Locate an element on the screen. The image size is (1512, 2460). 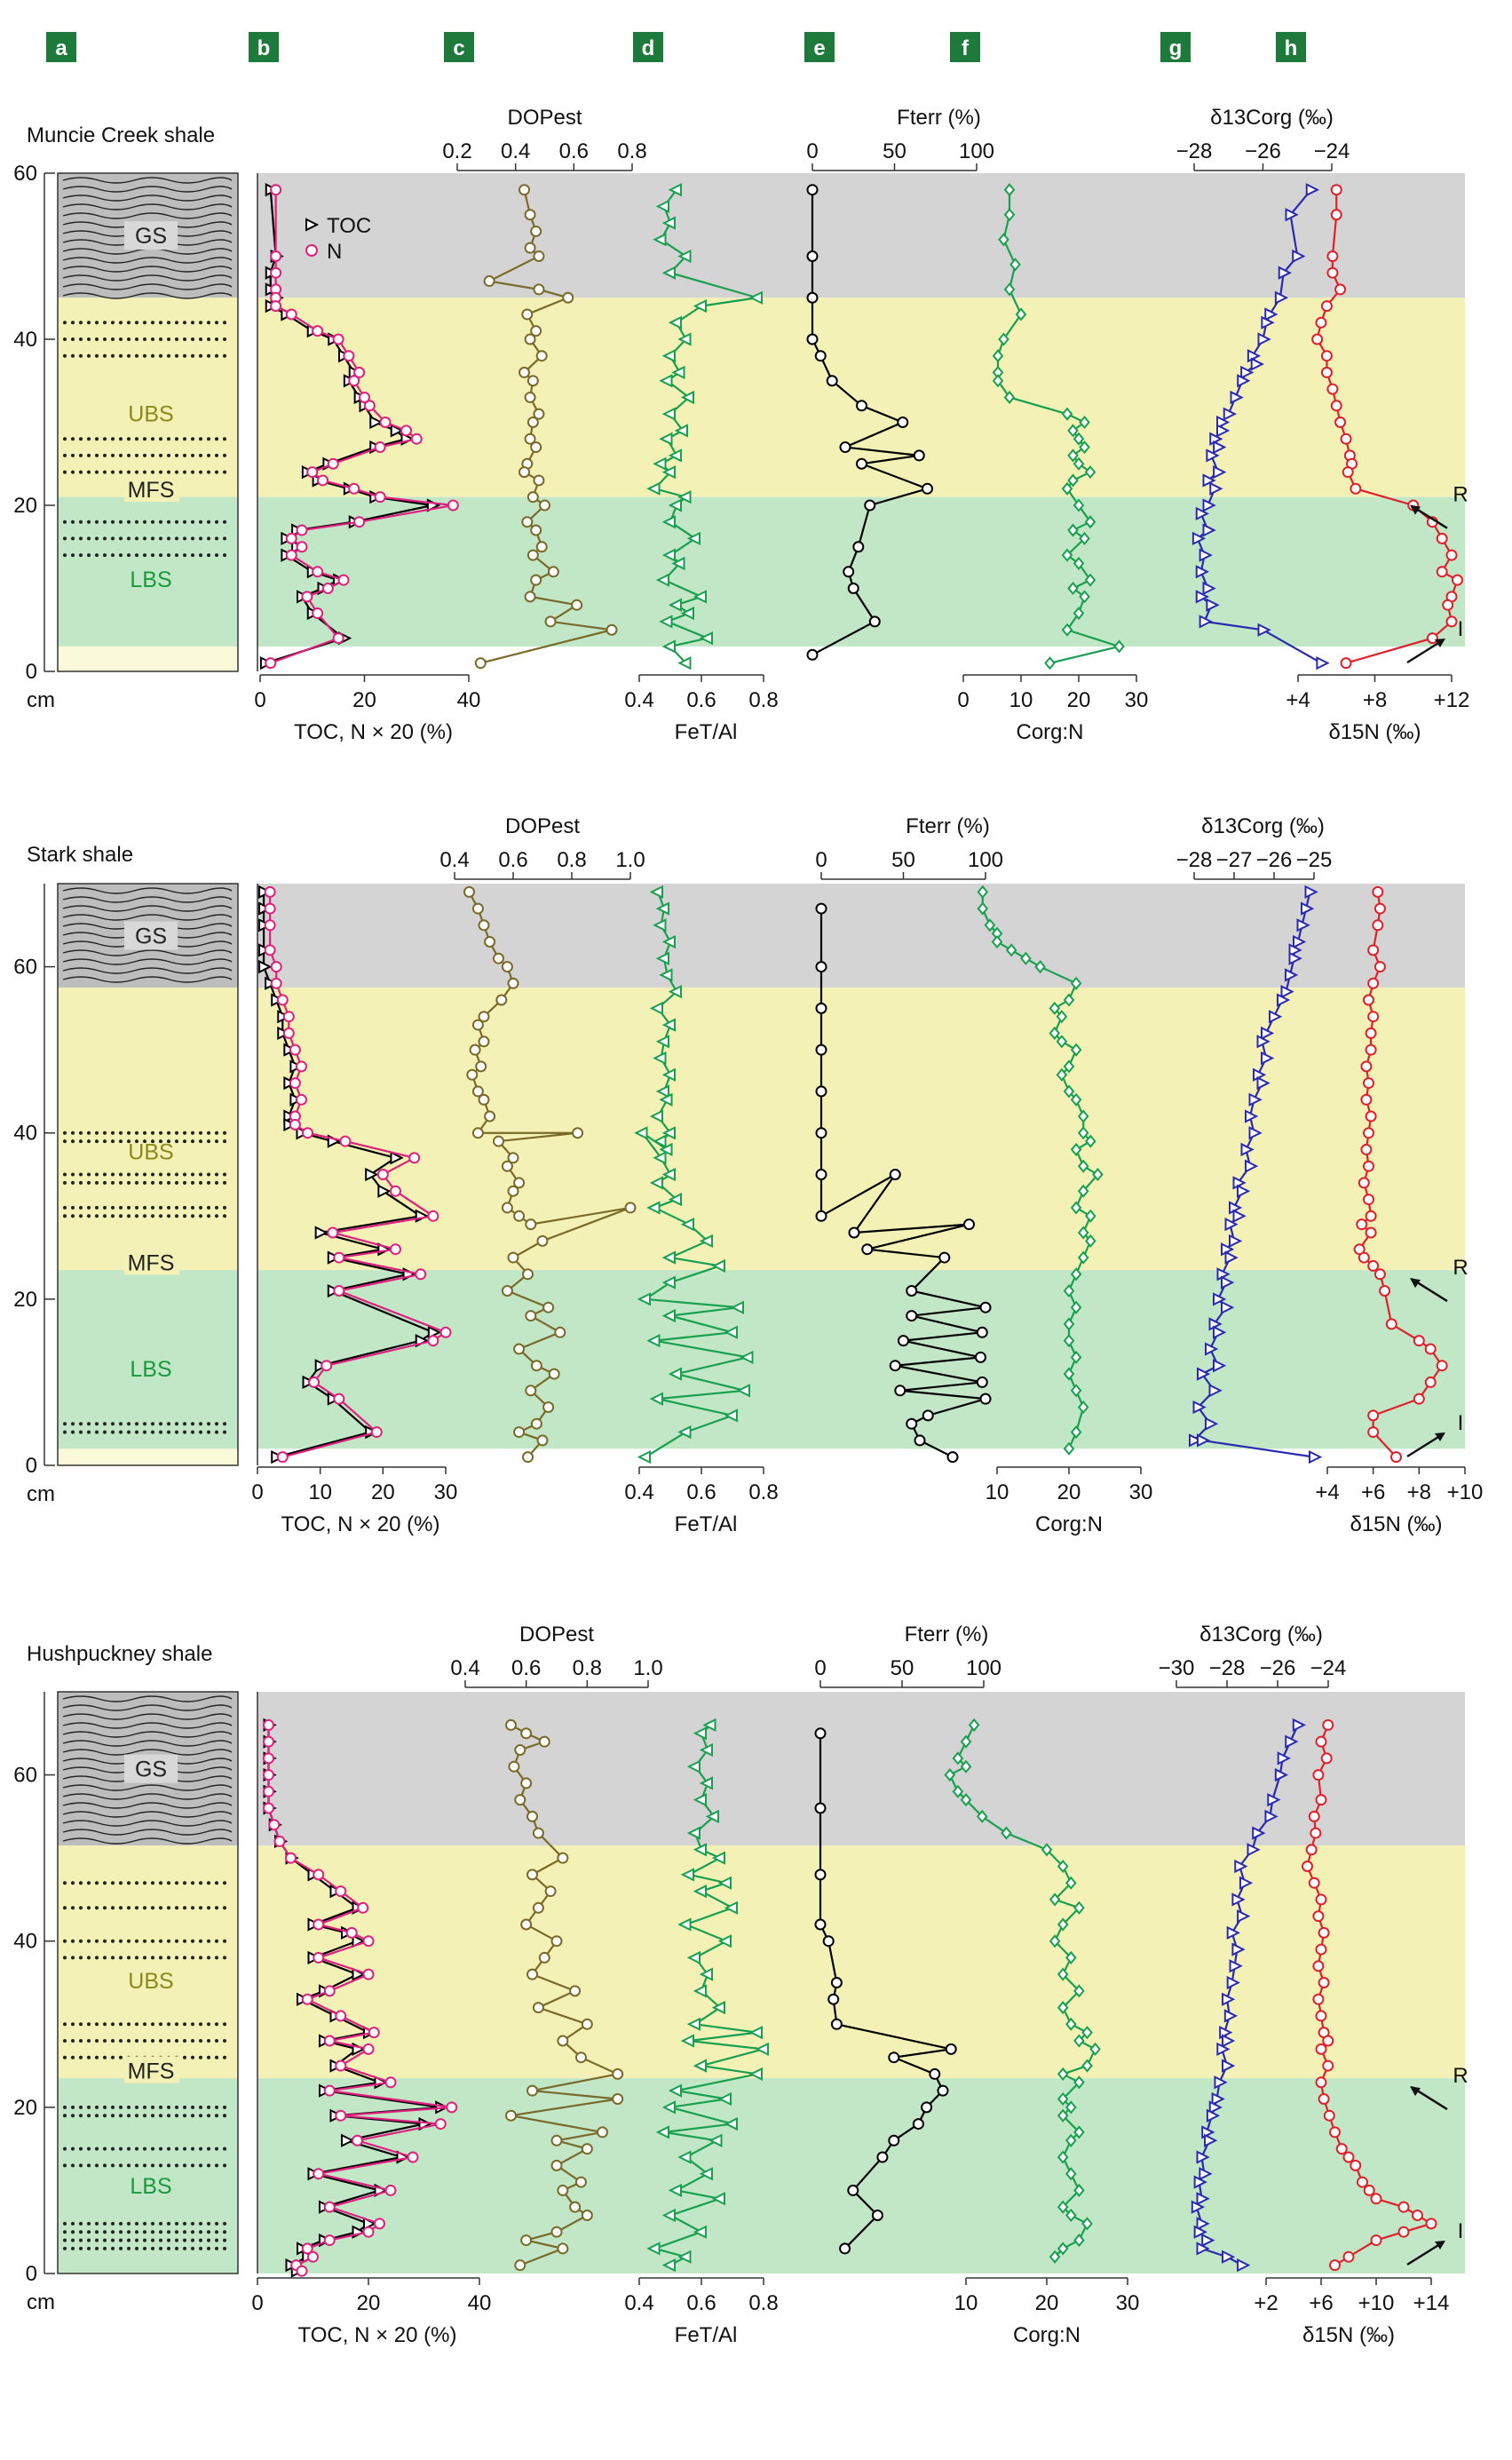
unit-label-mfs: MFS is located at coordinates (151, 490).